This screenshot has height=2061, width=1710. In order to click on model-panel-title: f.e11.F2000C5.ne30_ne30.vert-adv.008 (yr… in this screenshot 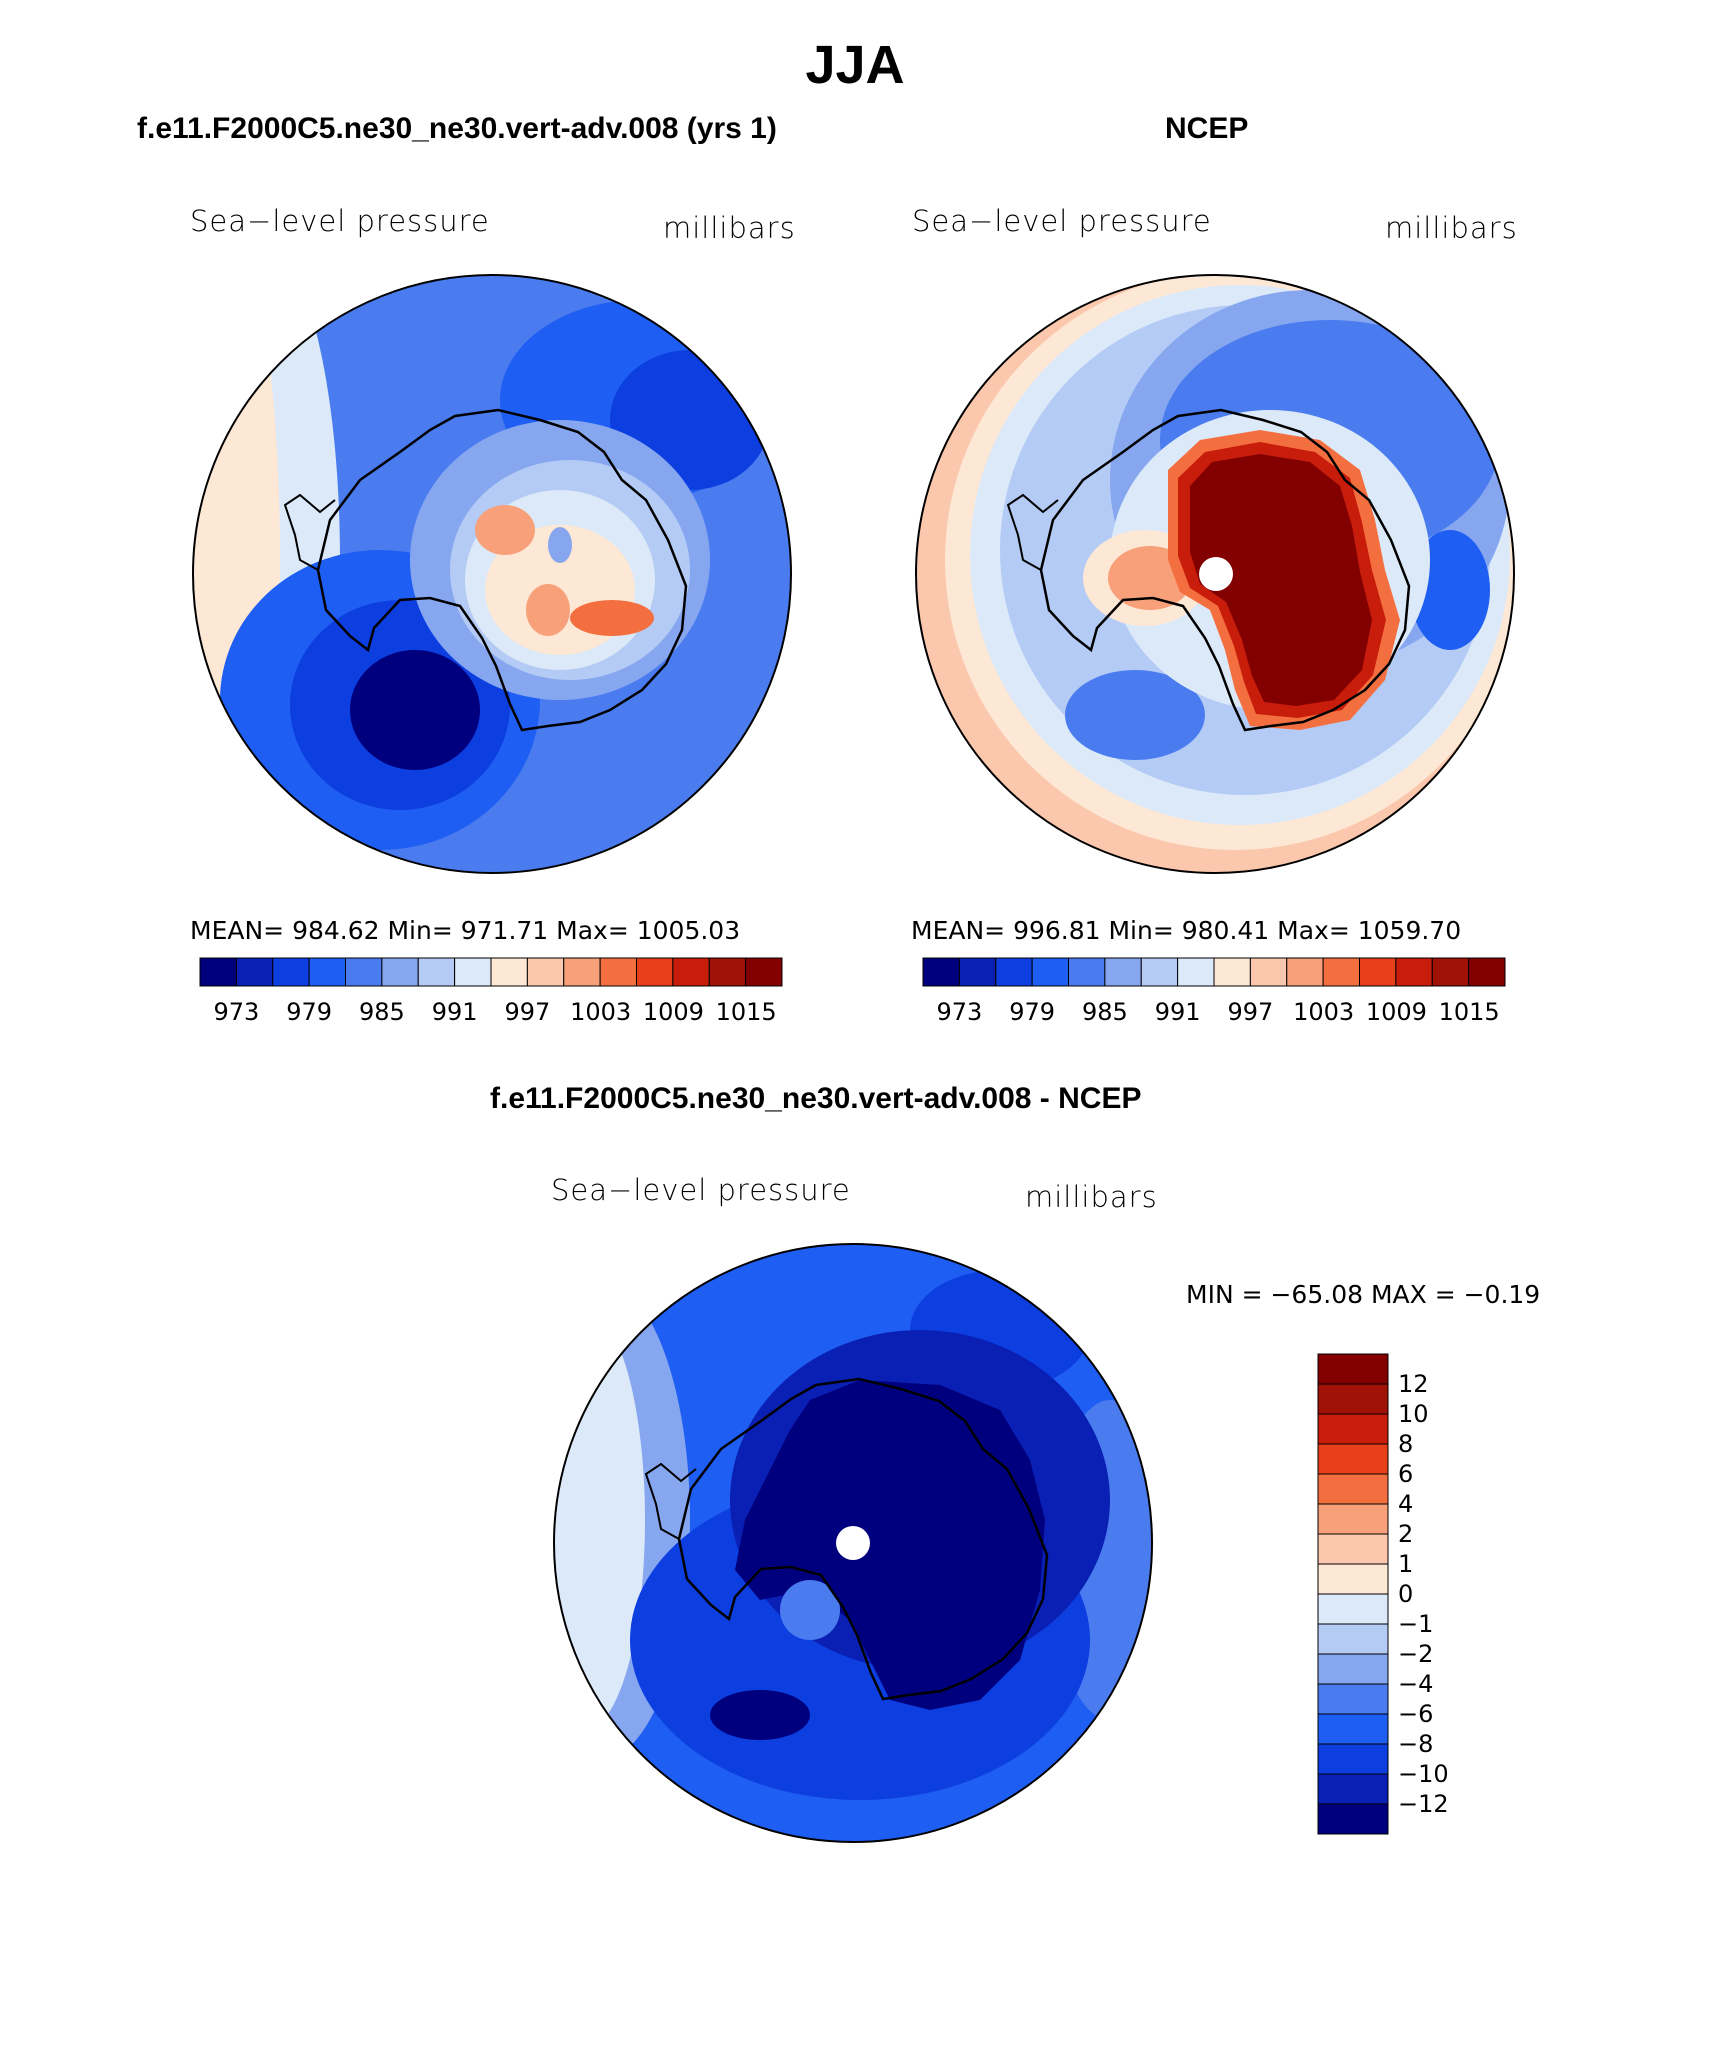, I will do `click(457, 128)`.